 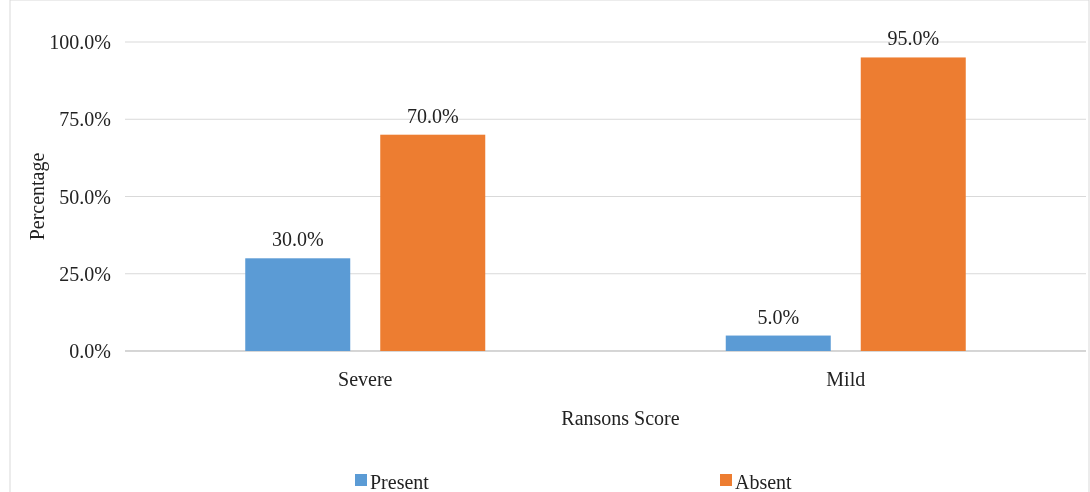 I want to click on y-tick-label: 100.0%, so click(x=80, y=42).